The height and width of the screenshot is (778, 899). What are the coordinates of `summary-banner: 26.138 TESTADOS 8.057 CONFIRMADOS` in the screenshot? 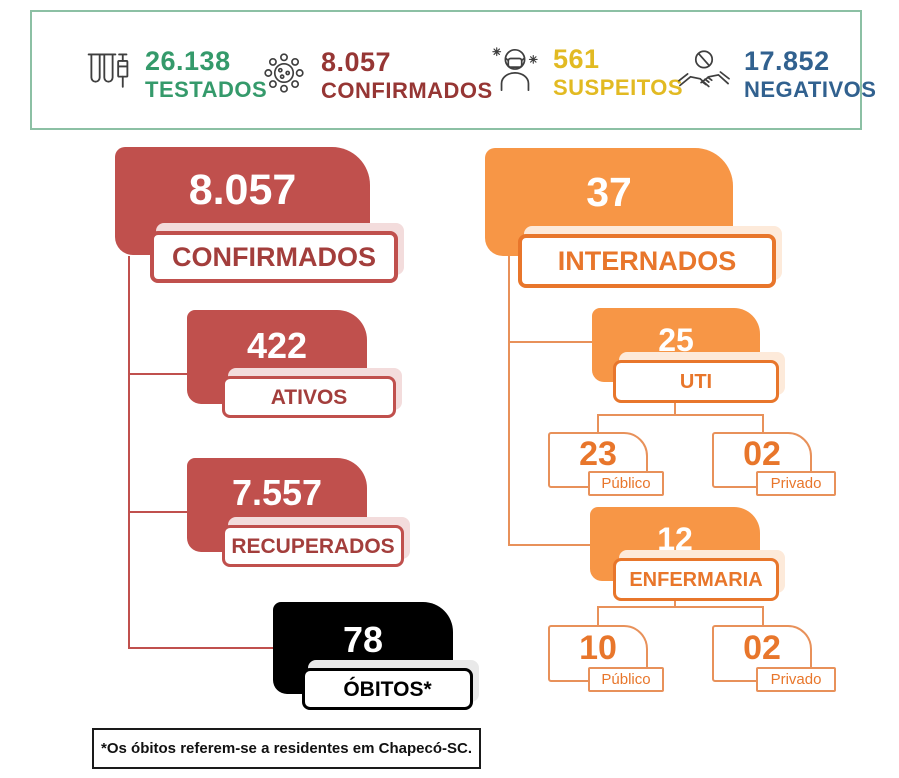 It's located at (453, 70).